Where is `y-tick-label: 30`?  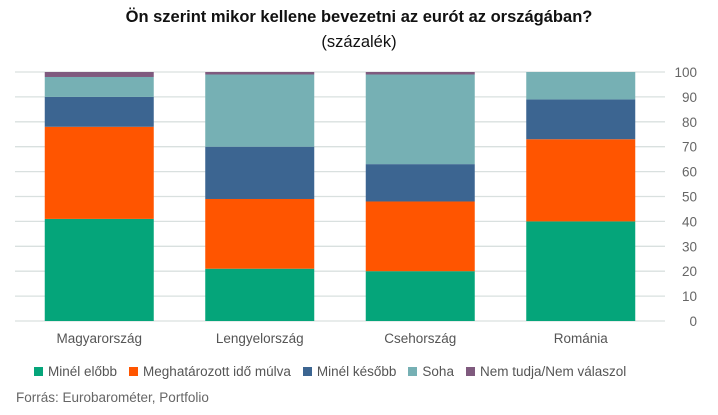 y-tick-label: 30 is located at coordinates (689, 246).